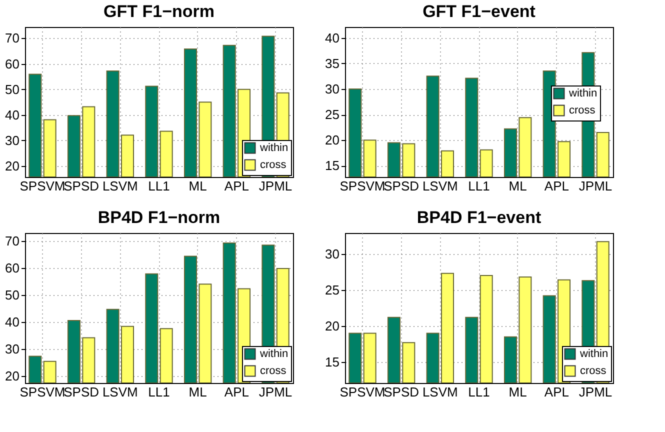  What do you see at coordinates (159, 11) in the screenshot?
I see `chart-title: GFT F1−norm` at bounding box center [159, 11].